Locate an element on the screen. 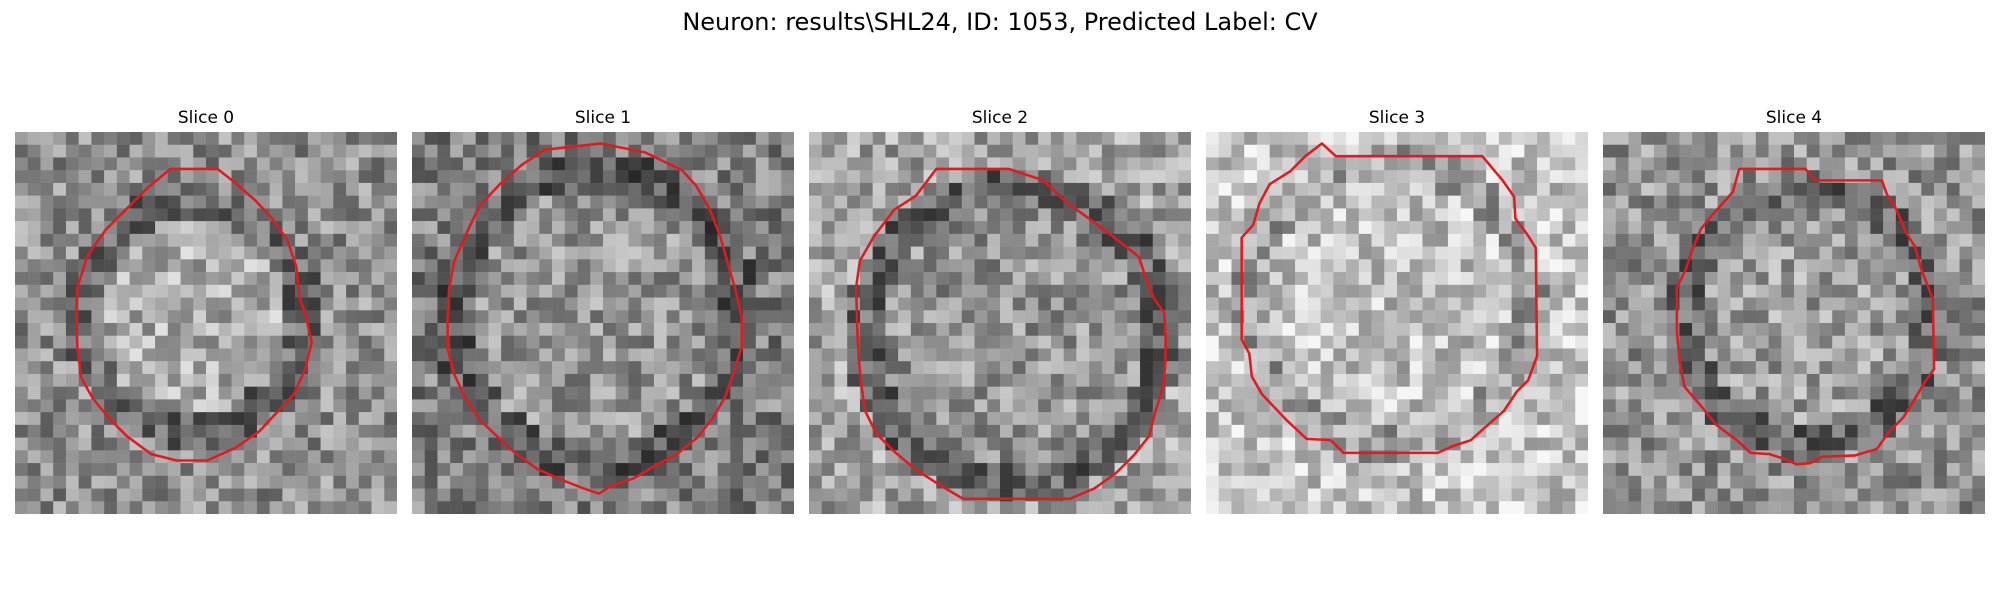 This screenshot has width=2000, height=600. slice-title-3: Slice 3 is located at coordinates (1397, 118).